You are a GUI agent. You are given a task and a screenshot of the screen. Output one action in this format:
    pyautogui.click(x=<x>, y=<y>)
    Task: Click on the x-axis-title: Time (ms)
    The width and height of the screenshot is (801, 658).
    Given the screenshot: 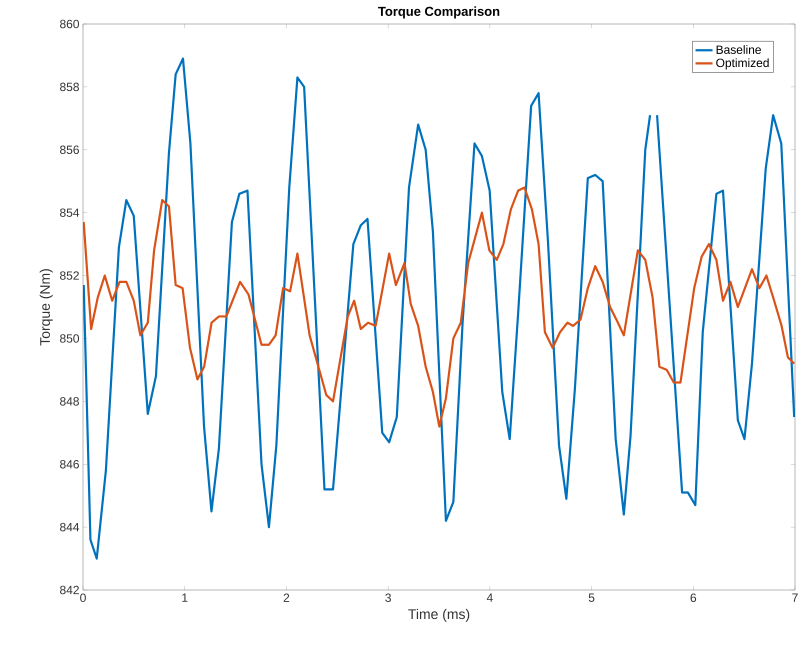 What is the action you would take?
    pyautogui.click(x=439, y=615)
    